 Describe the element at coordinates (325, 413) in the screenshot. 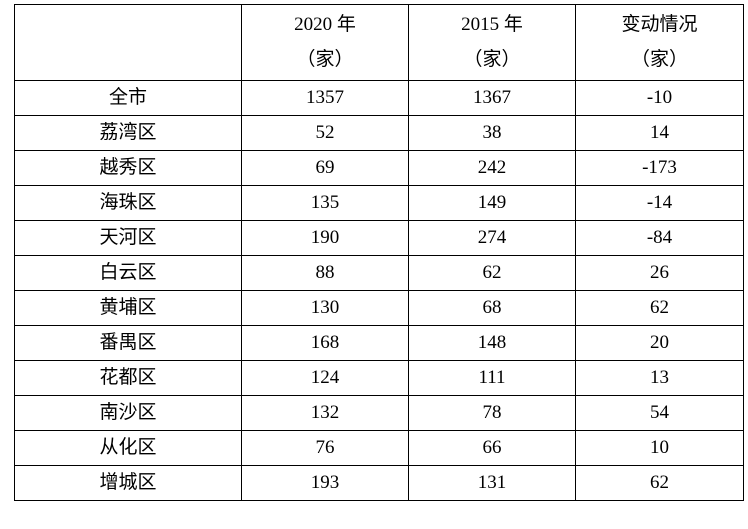

I see `value-2020-cell: 132` at that location.